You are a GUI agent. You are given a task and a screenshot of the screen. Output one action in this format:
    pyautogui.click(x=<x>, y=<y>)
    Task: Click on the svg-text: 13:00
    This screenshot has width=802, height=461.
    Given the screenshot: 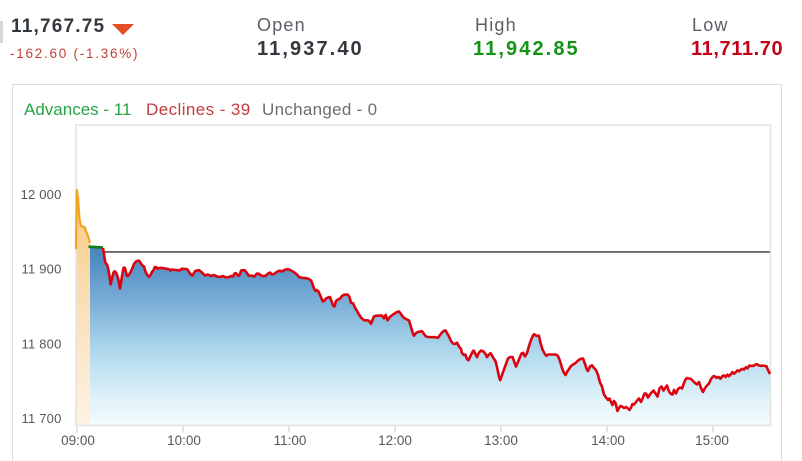 What is the action you would take?
    pyautogui.click(x=501, y=440)
    